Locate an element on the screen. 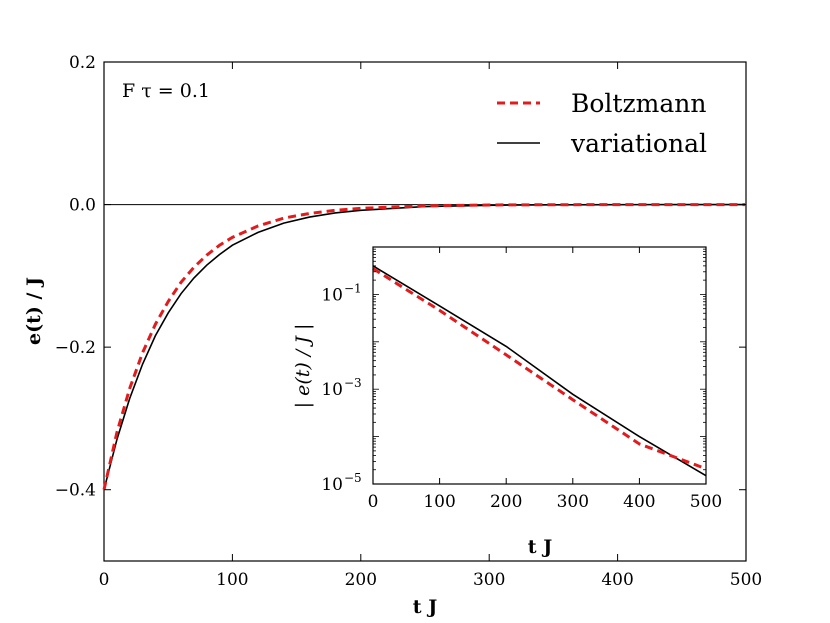  inset-series-boltzmann is located at coordinates (539, 369).